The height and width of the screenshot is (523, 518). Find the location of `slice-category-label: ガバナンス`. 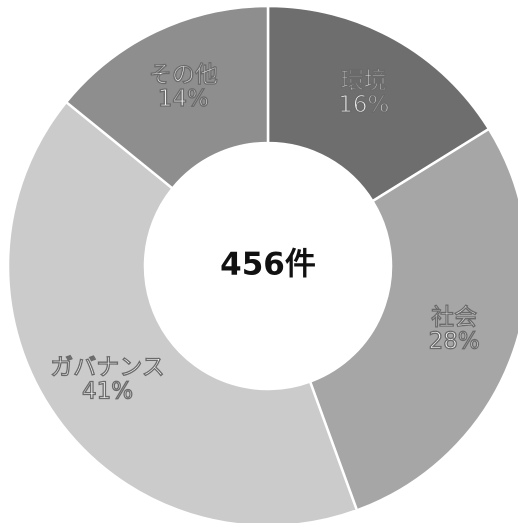

slice-category-label: ガバナンス is located at coordinates (107, 367).